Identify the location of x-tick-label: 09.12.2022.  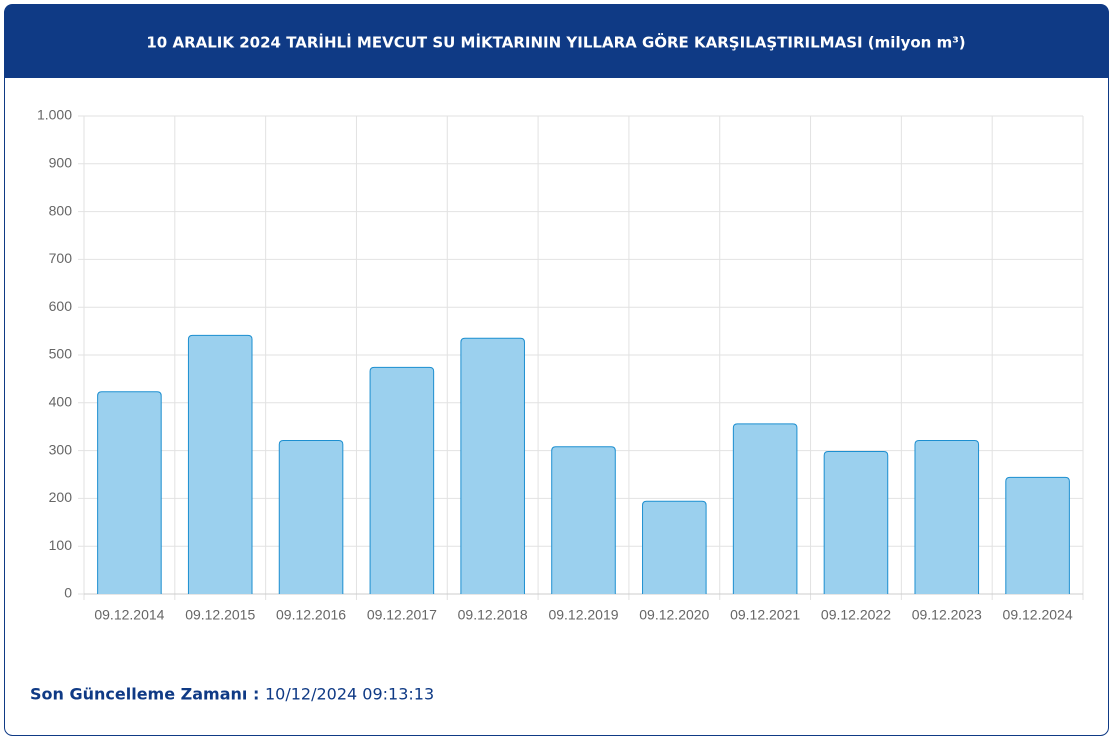
(856, 615).